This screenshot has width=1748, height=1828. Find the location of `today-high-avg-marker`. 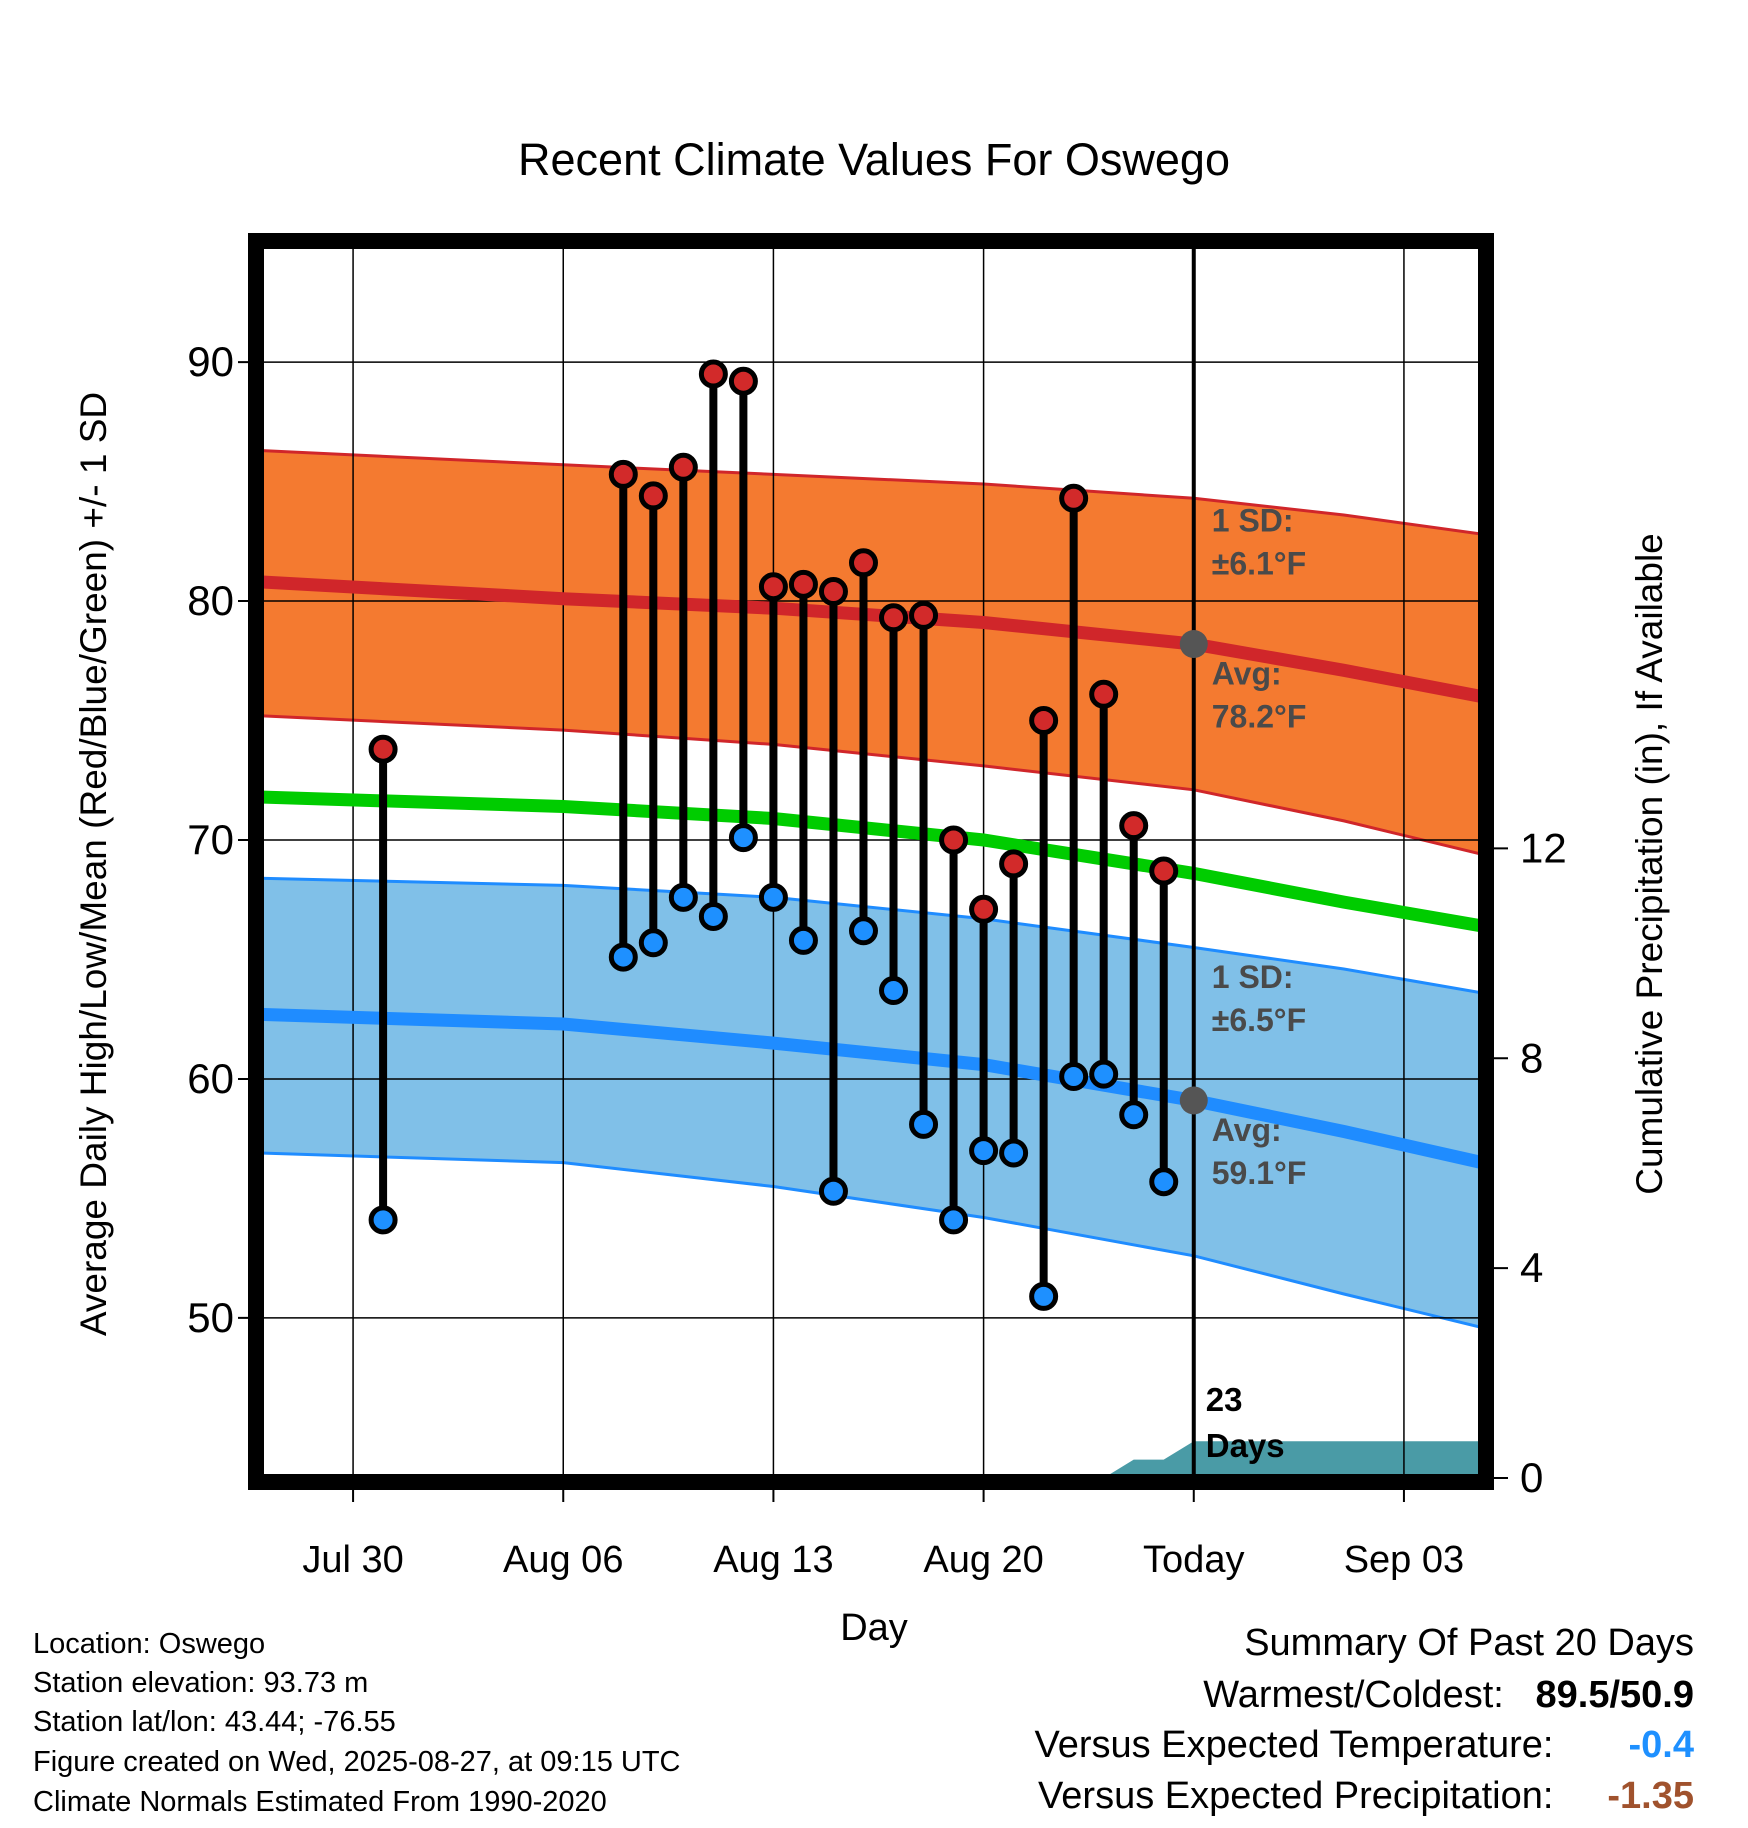

today-high-avg-marker is located at coordinates (1193, 644).